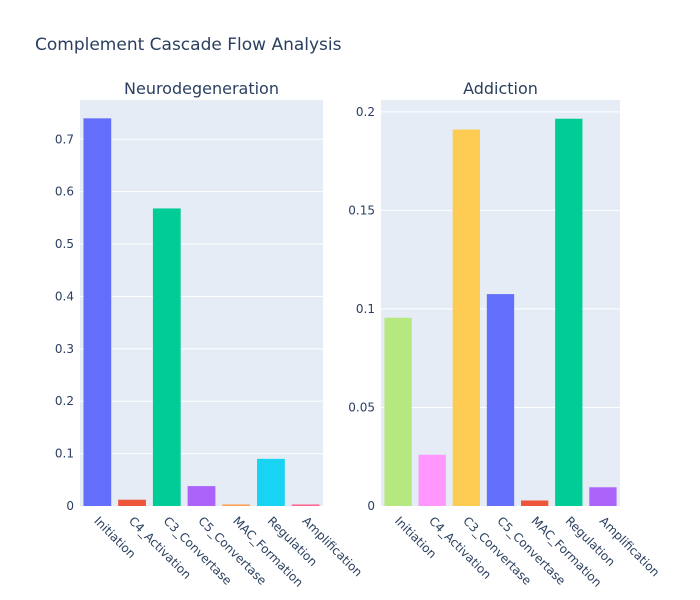  What do you see at coordinates (64, 296) in the screenshot?
I see `y-tick-label: 0.4` at bounding box center [64, 296].